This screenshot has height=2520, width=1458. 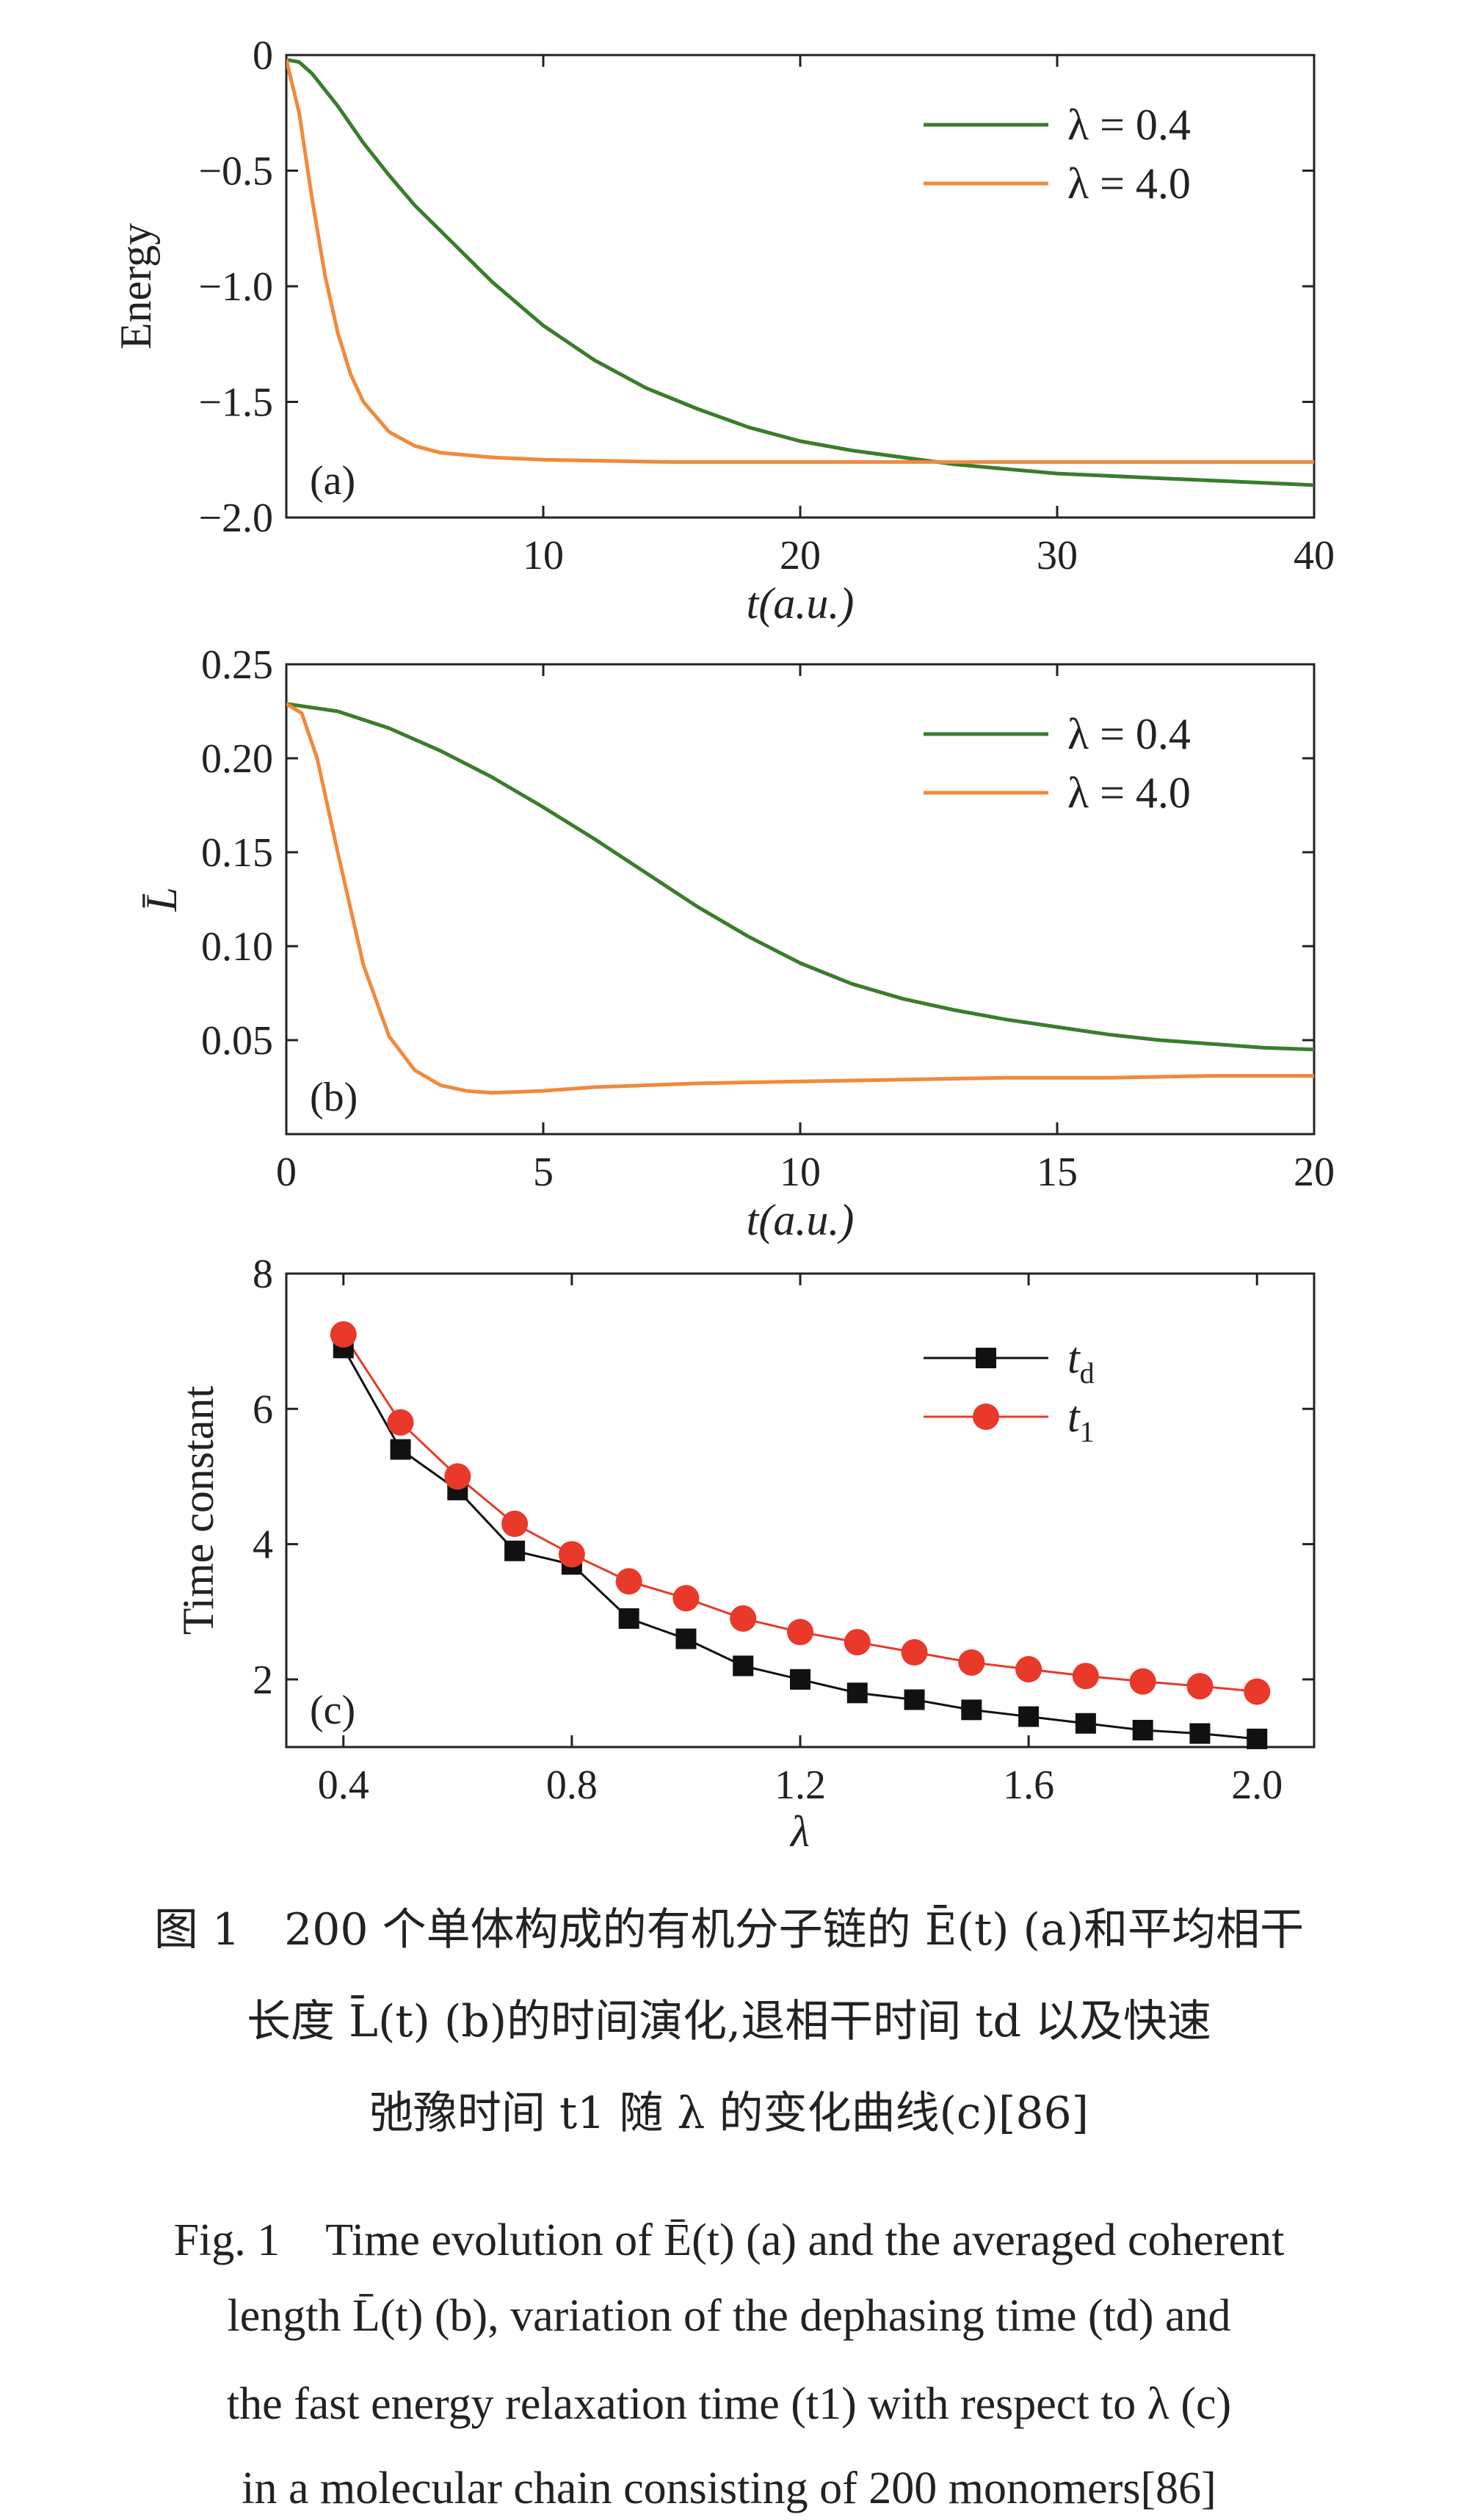 I want to click on panel-label: (b), so click(x=334, y=1097).